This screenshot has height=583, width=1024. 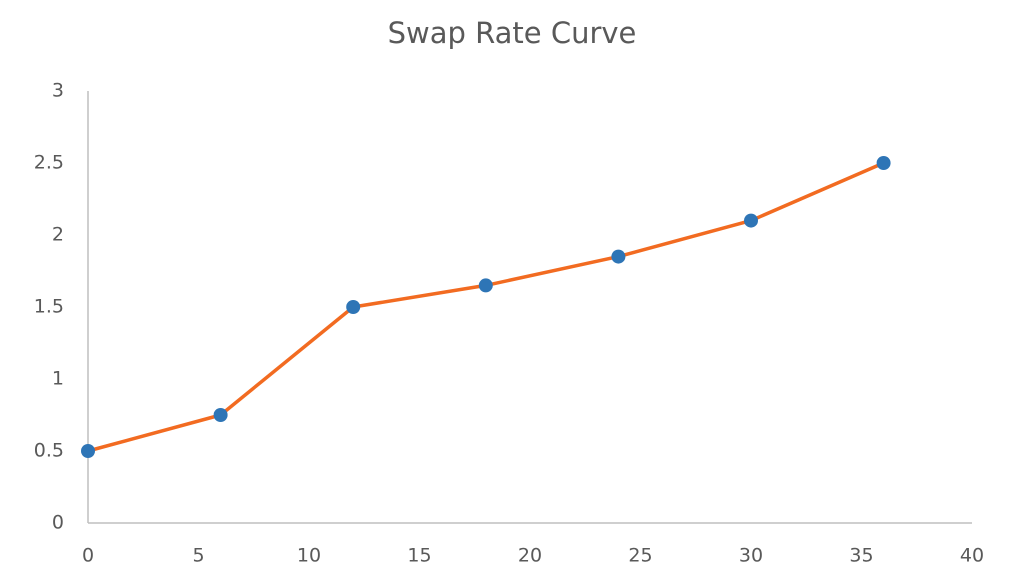 I want to click on y-tick-label: 1.5, so click(x=49, y=307).